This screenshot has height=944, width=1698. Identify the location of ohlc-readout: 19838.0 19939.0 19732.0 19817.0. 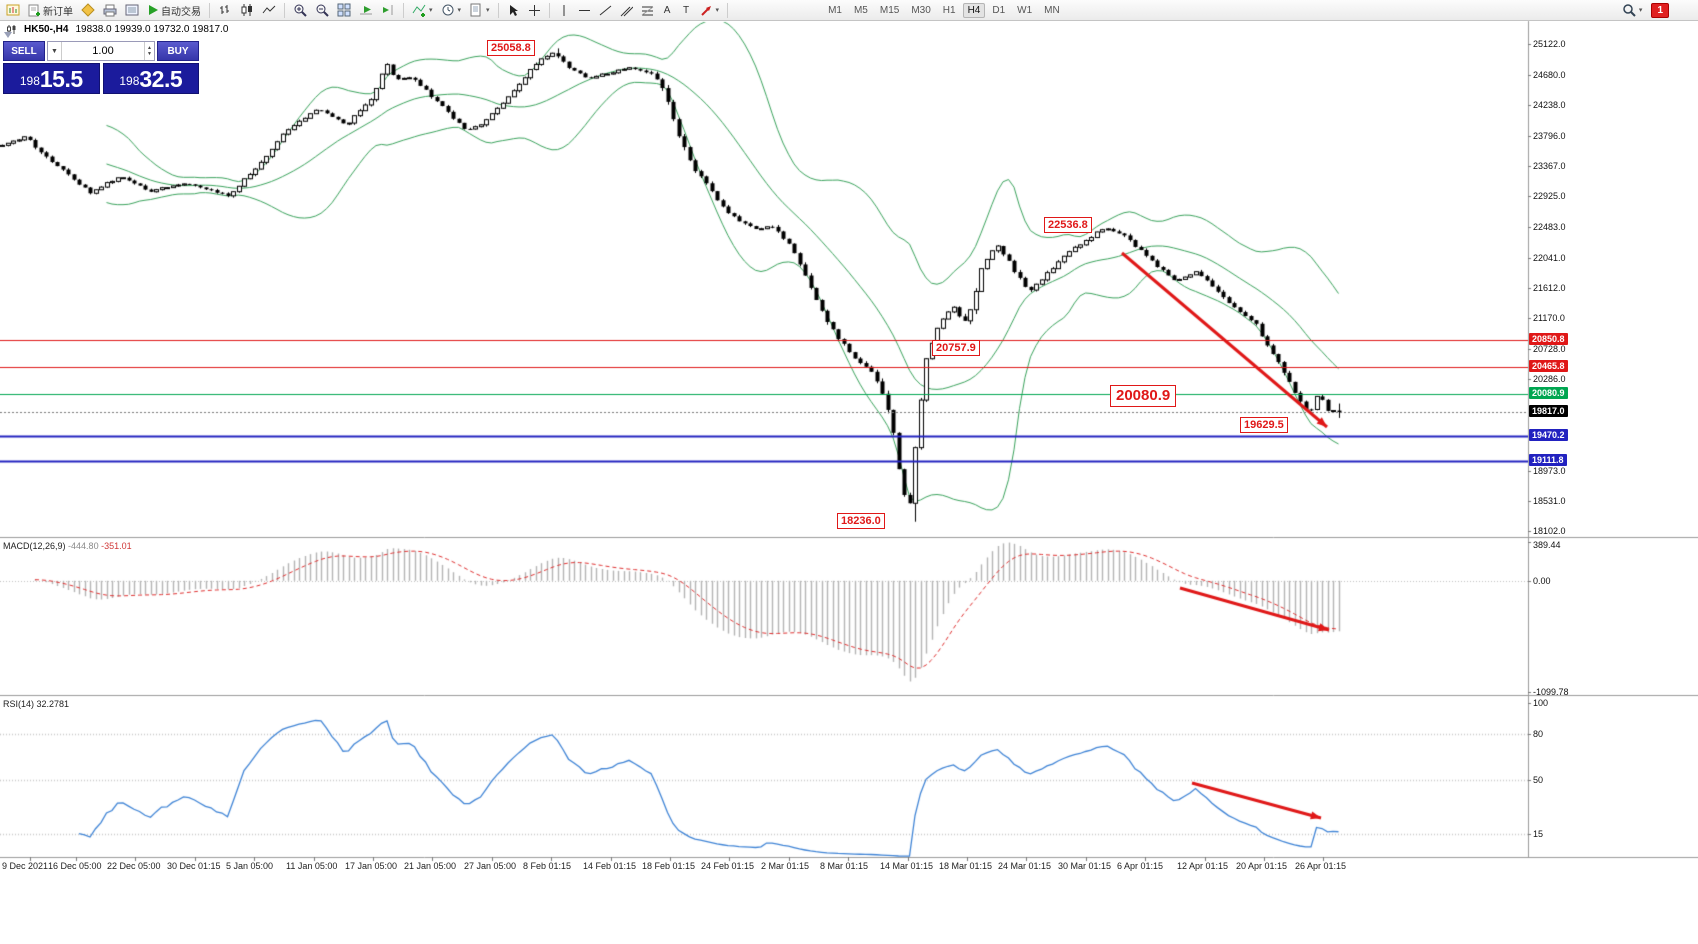
(152, 29).